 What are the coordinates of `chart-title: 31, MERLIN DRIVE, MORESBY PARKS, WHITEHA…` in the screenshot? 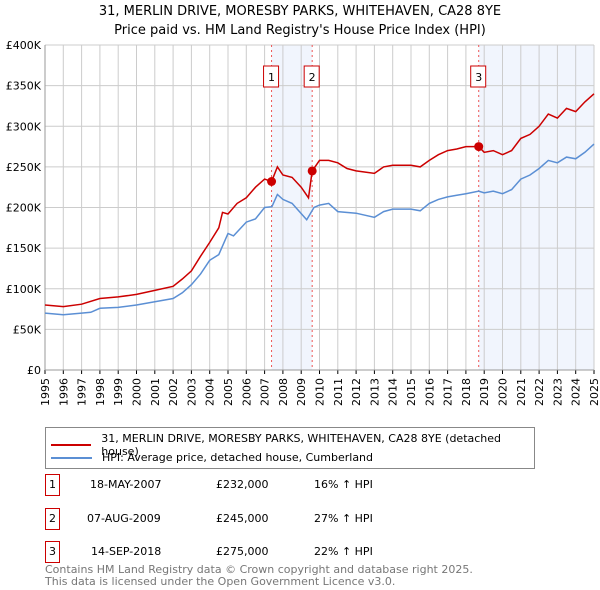 It's located at (300, 11).